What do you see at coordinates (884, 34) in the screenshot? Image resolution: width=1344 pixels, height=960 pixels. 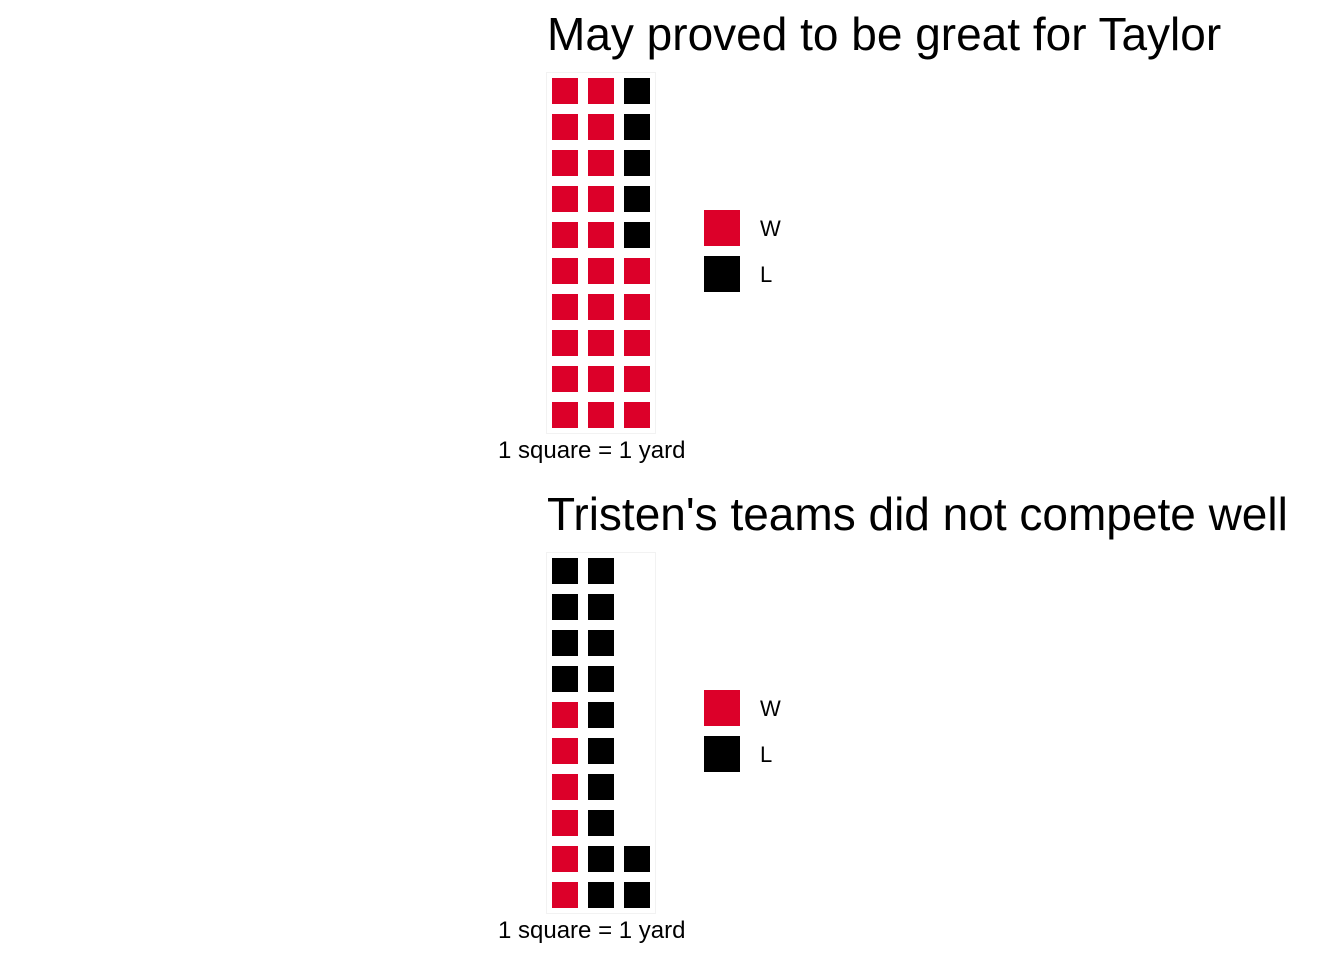 I see `chart-title: May proved to be great for Taylor` at bounding box center [884, 34].